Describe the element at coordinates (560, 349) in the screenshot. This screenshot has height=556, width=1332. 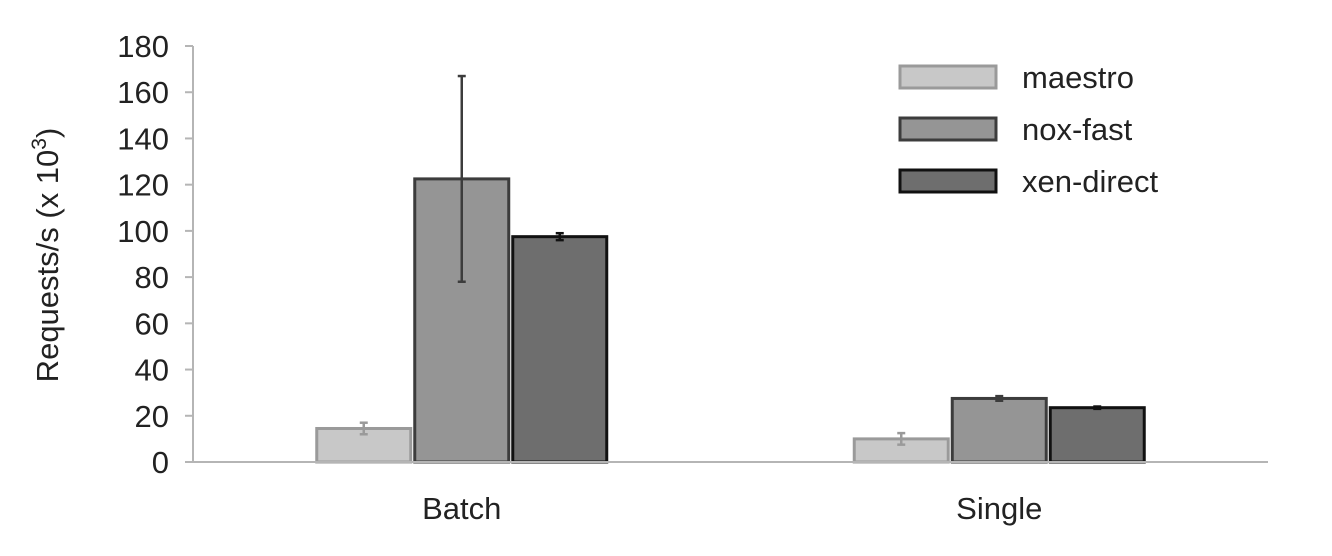
I see `bar-xen-direct-batch` at that location.